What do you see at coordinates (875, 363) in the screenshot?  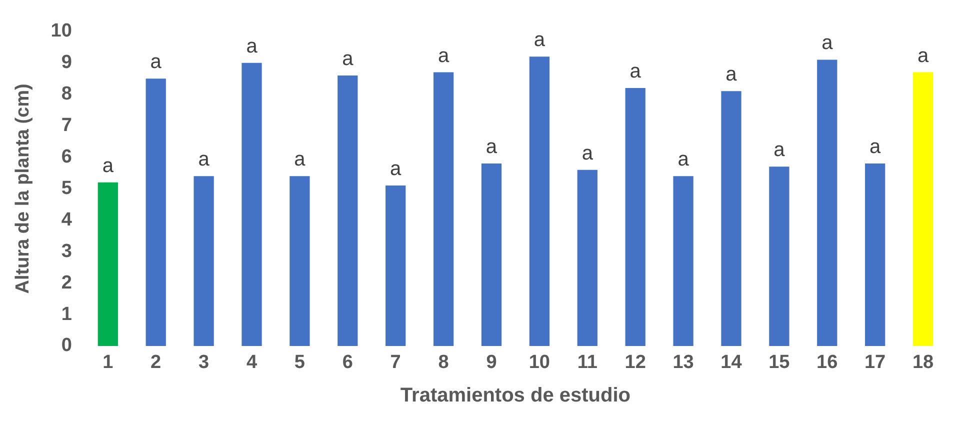 I see `x-tick-label: 17` at bounding box center [875, 363].